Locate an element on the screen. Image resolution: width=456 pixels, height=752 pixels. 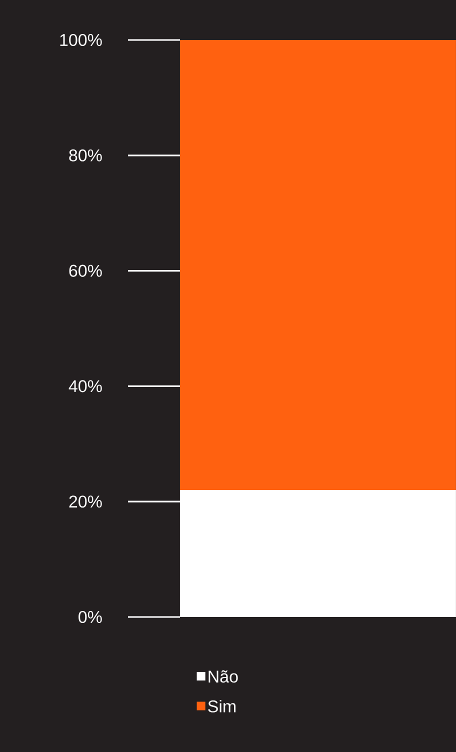
y-tick-label: 60% is located at coordinates (85, 270).